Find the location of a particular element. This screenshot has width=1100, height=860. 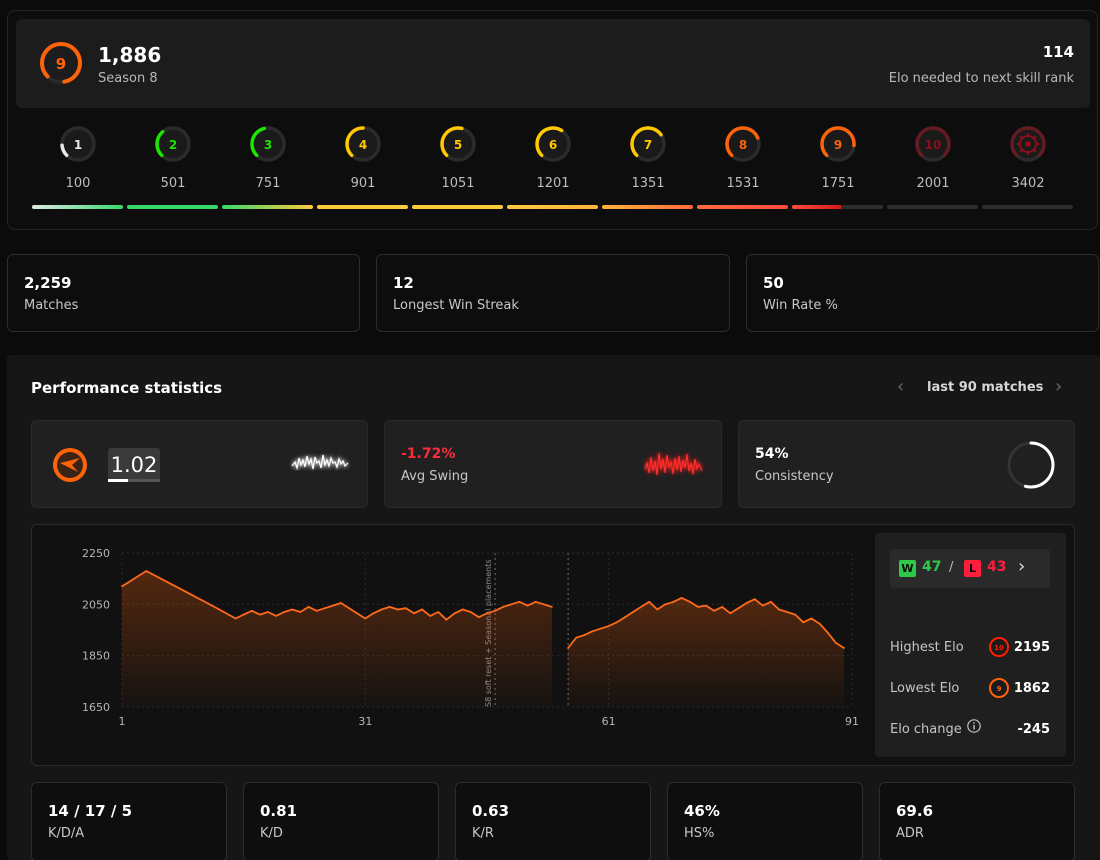

adr-value: 69.6 is located at coordinates (915, 811).